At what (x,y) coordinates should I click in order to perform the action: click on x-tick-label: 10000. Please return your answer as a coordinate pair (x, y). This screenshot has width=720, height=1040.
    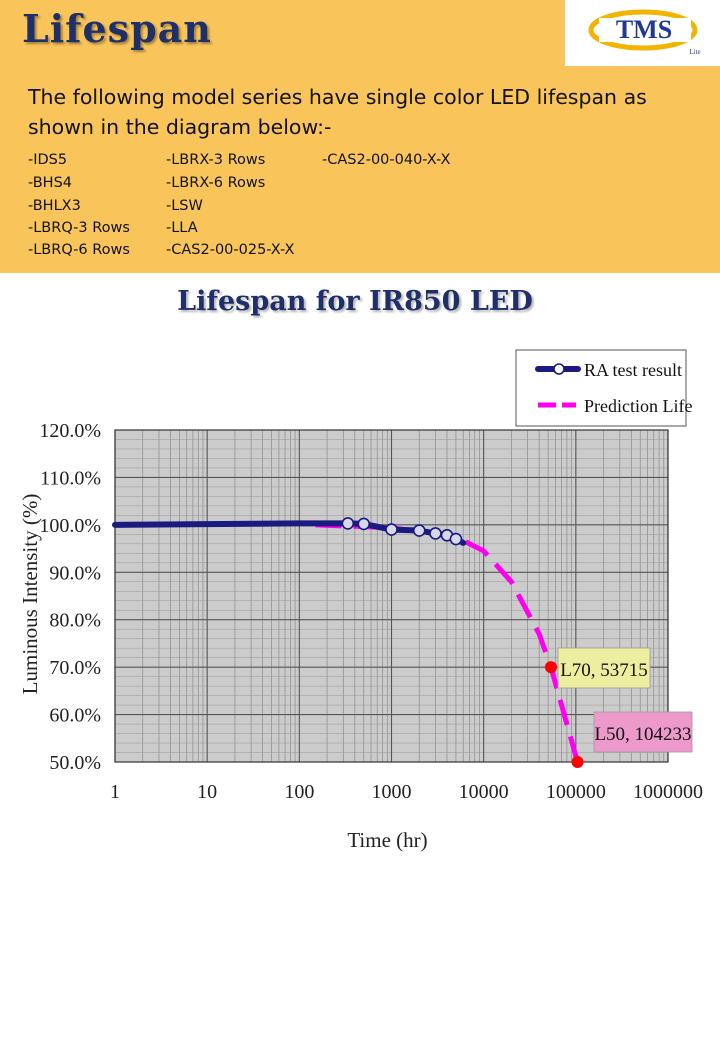
    Looking at the image, I should click on (484, 792).